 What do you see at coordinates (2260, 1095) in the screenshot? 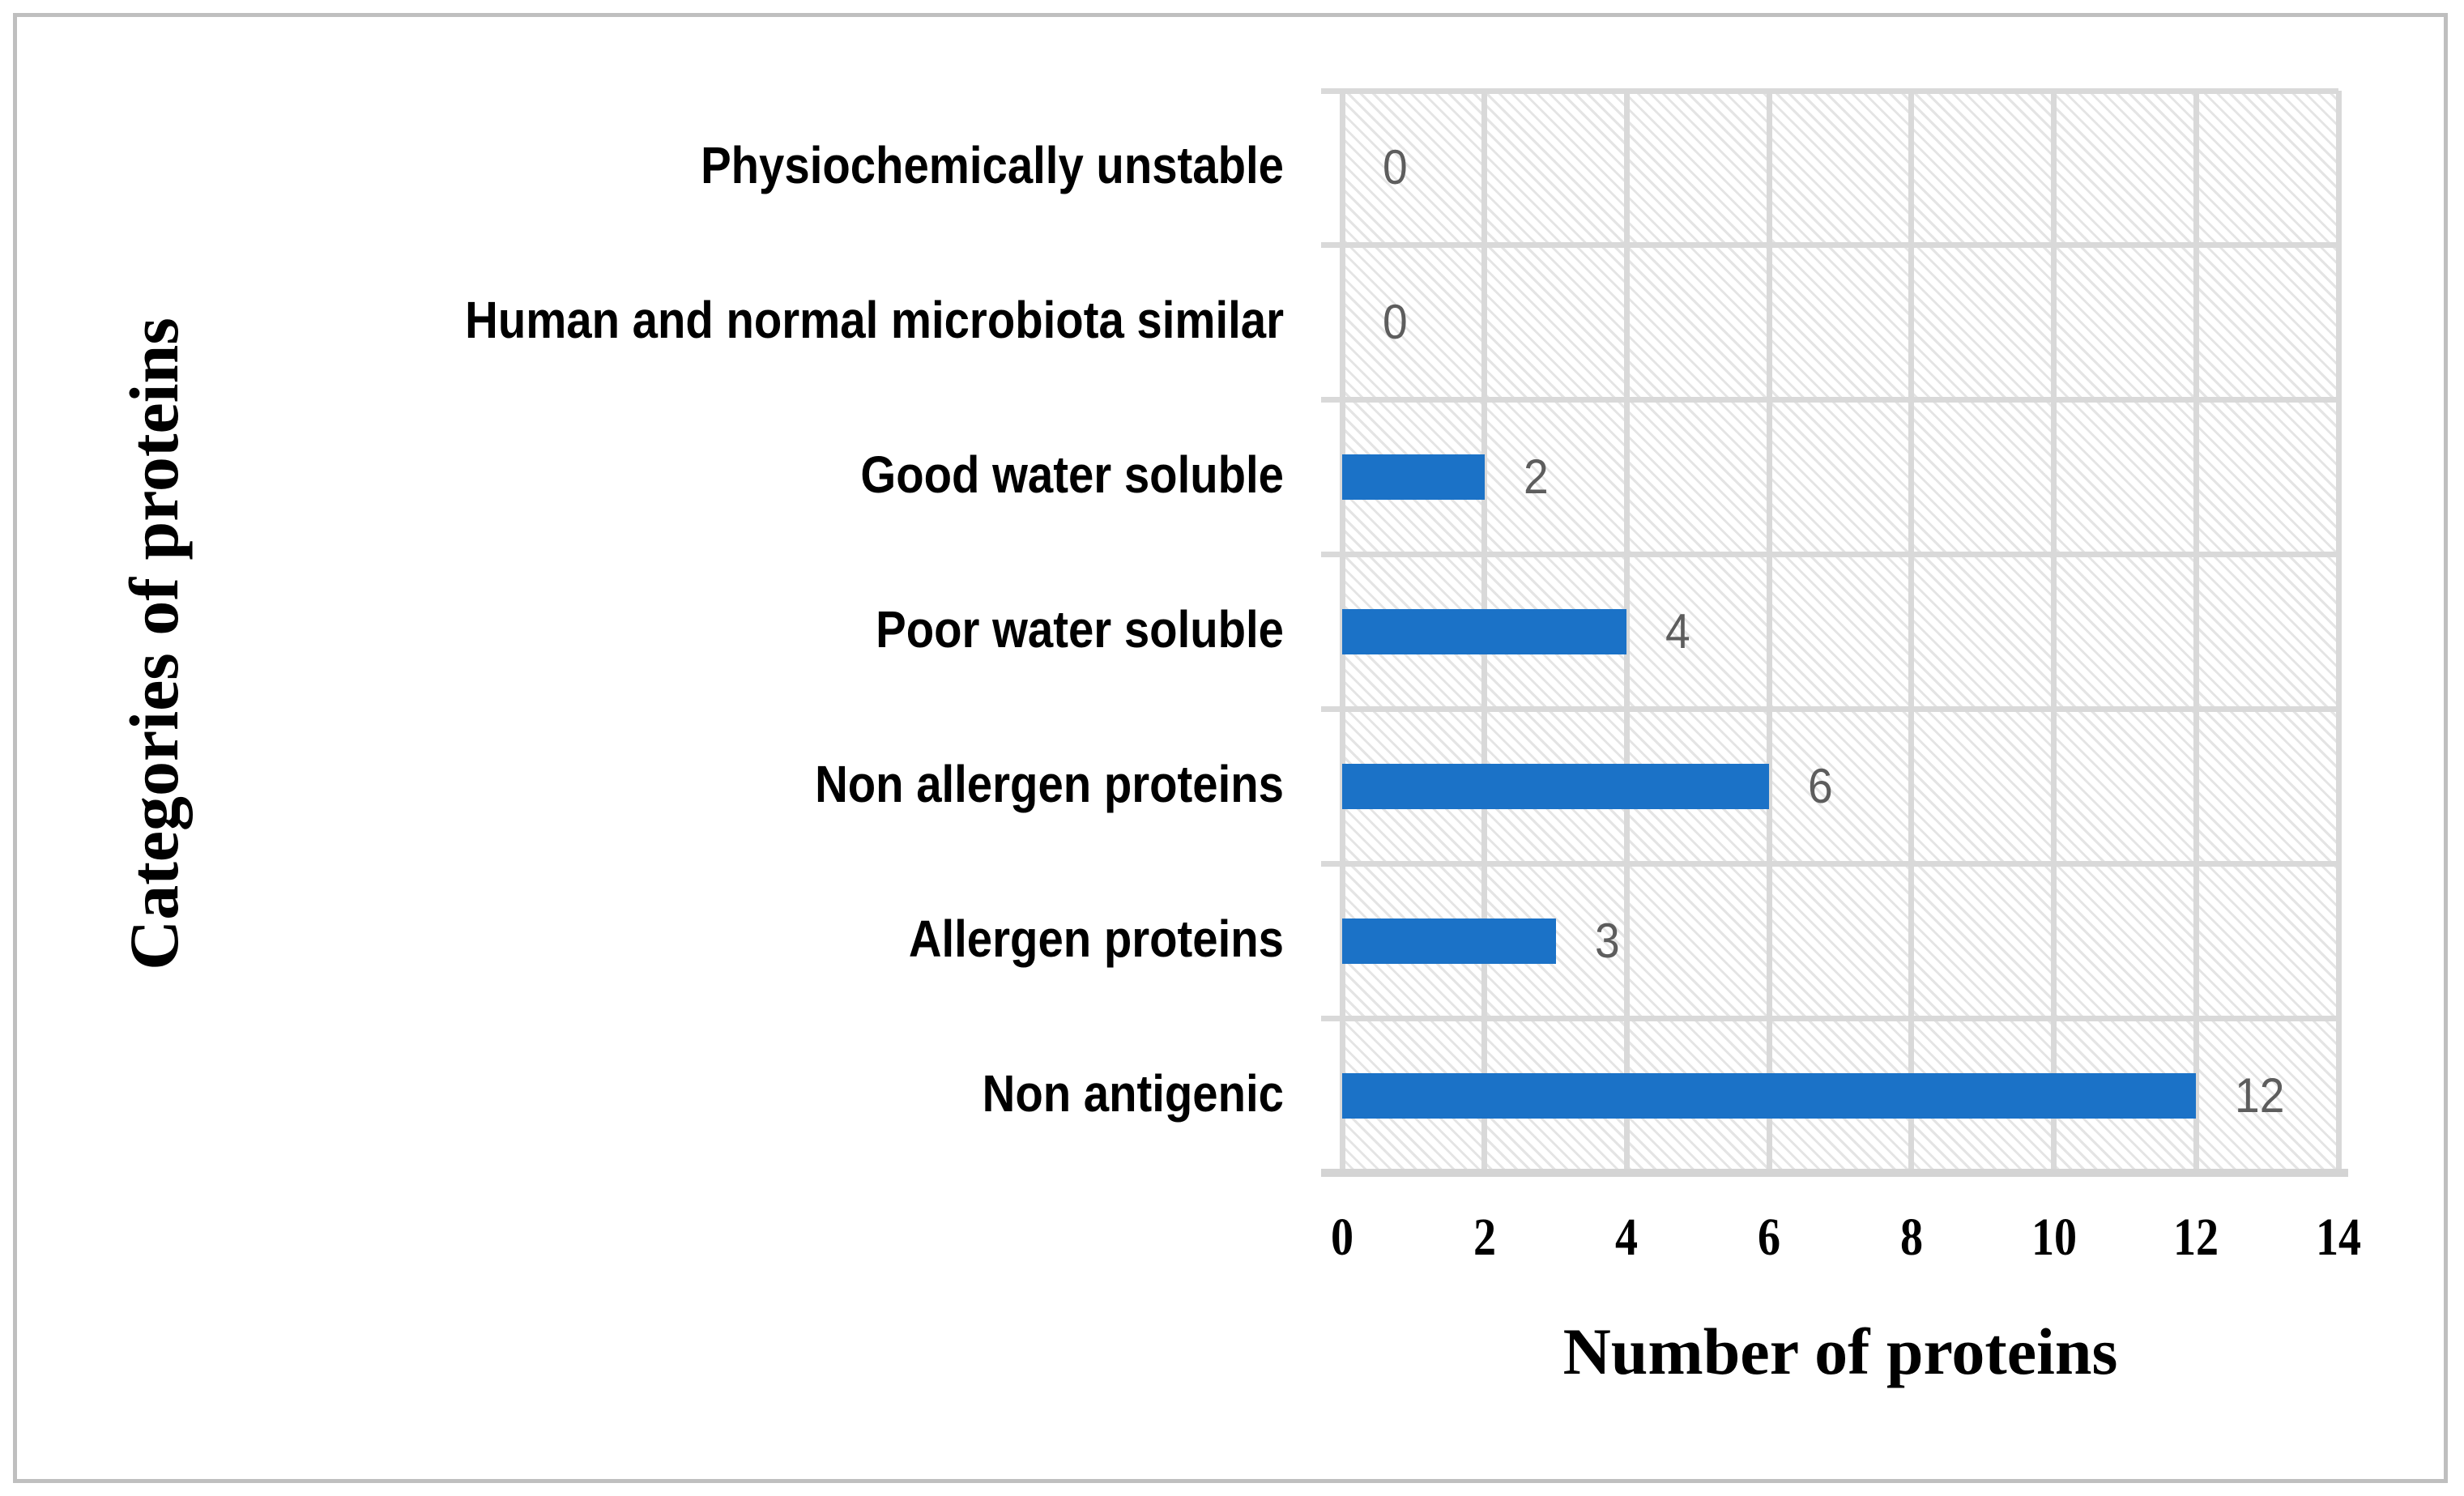
I see `value-label: 12` at bounding box center [2260, 1095].